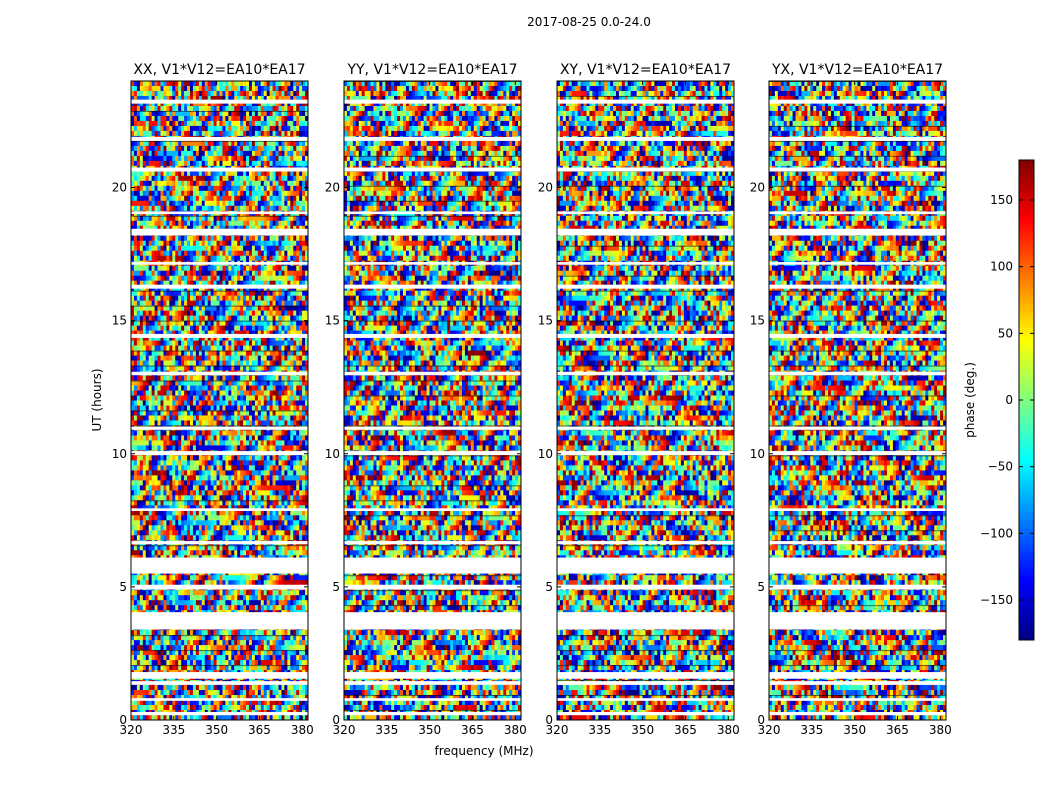 This screenshot has height=800, width=1050. I want to click on colorbar-tick-label: 0, so click(1009, 400).